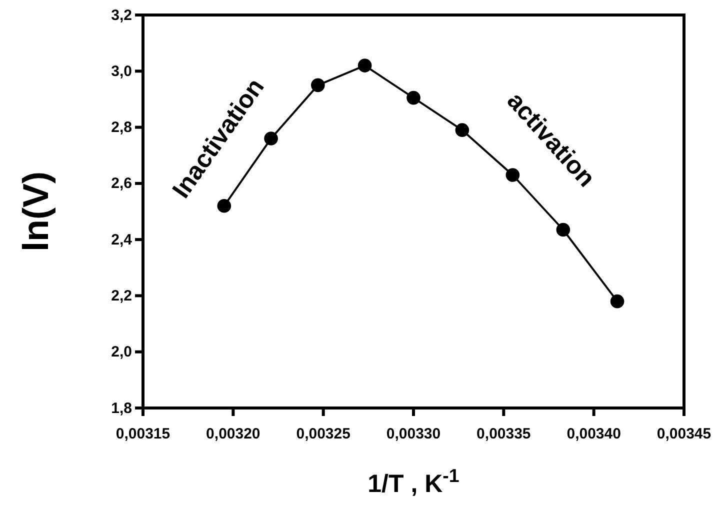  What do you see at coordinates (121, 183) in the screenshot?
I see `y-tick-label: 2,6` at bounding box center [121, 183].